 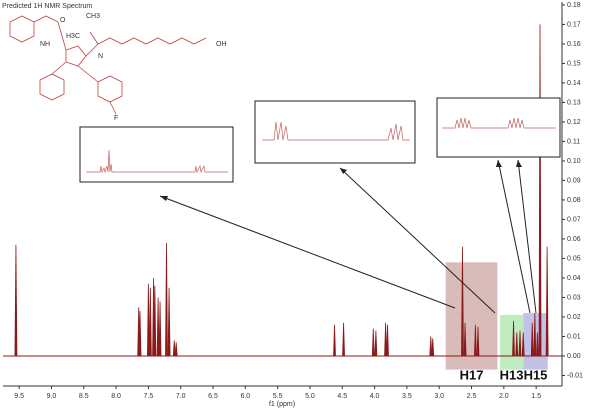 I want to click on x-tick-label: 4.5, so click(x=342, y=396).